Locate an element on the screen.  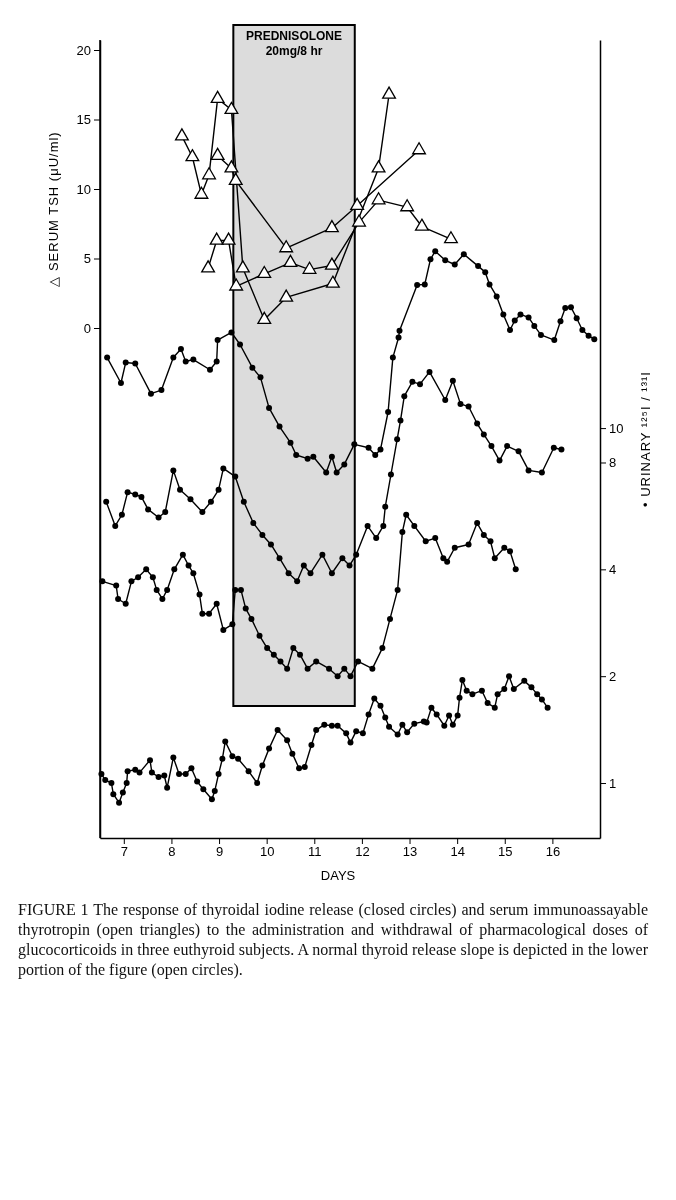
y2-tick-label: 8 is located at coordinates (613, 463).